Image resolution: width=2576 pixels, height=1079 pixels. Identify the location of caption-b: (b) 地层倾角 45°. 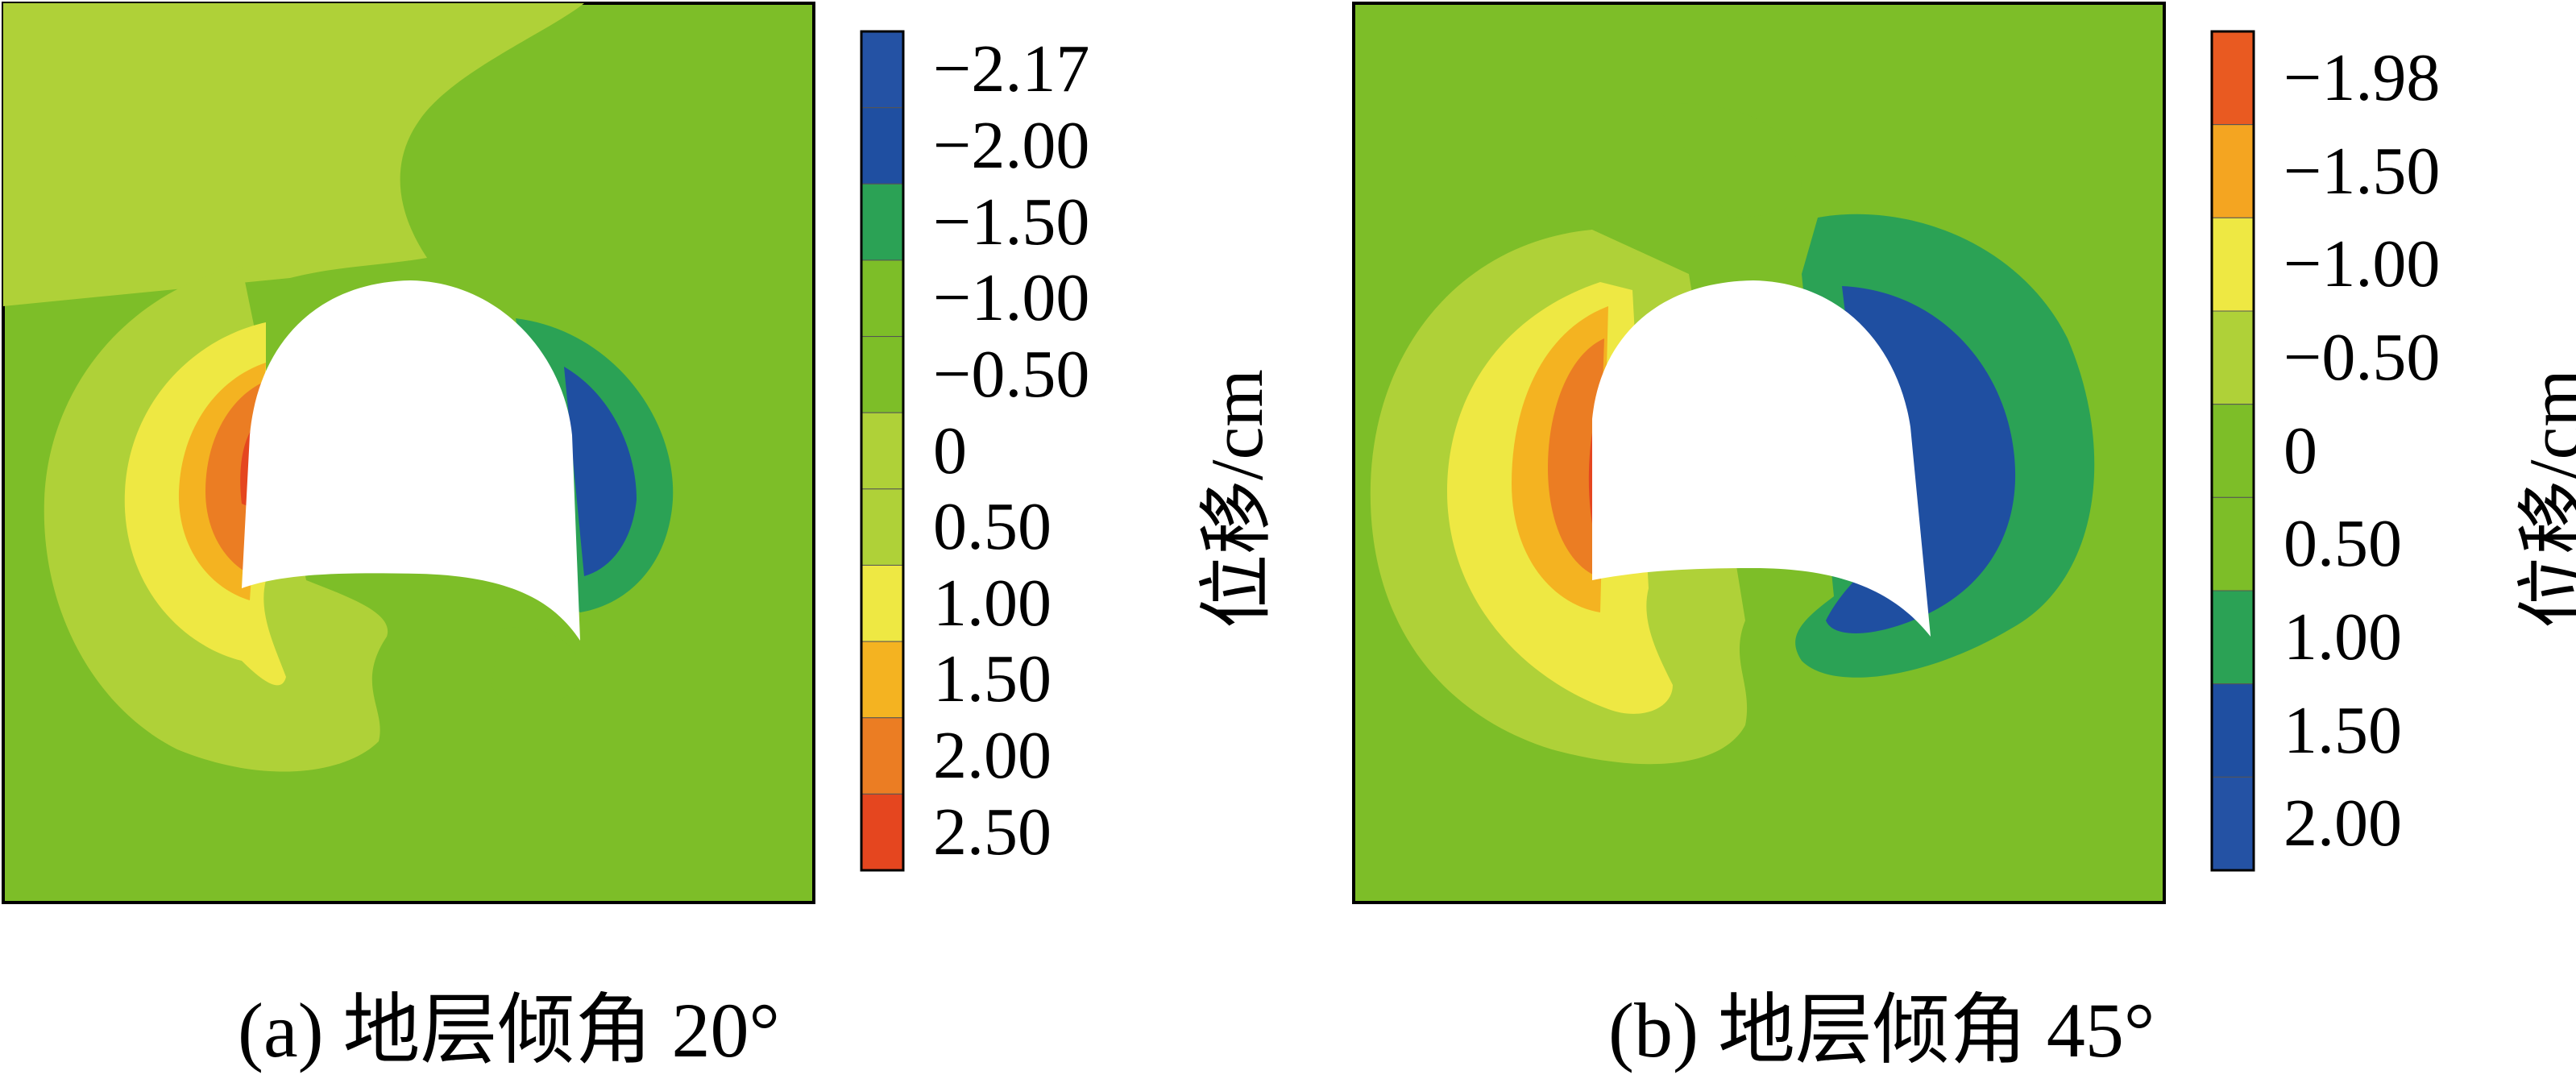
(1882, 1030).